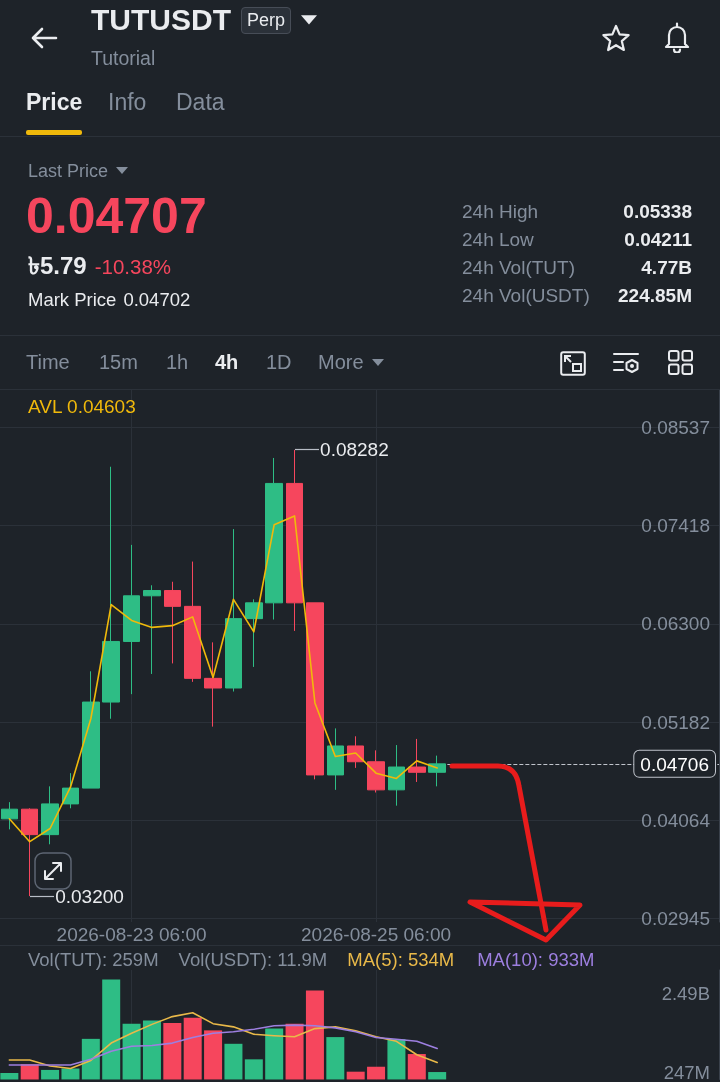  What do you see at coordinates (526, 296) in the screenshot?
I see `text: 24h Vol(USDT)` at bounding box center [526, 296].